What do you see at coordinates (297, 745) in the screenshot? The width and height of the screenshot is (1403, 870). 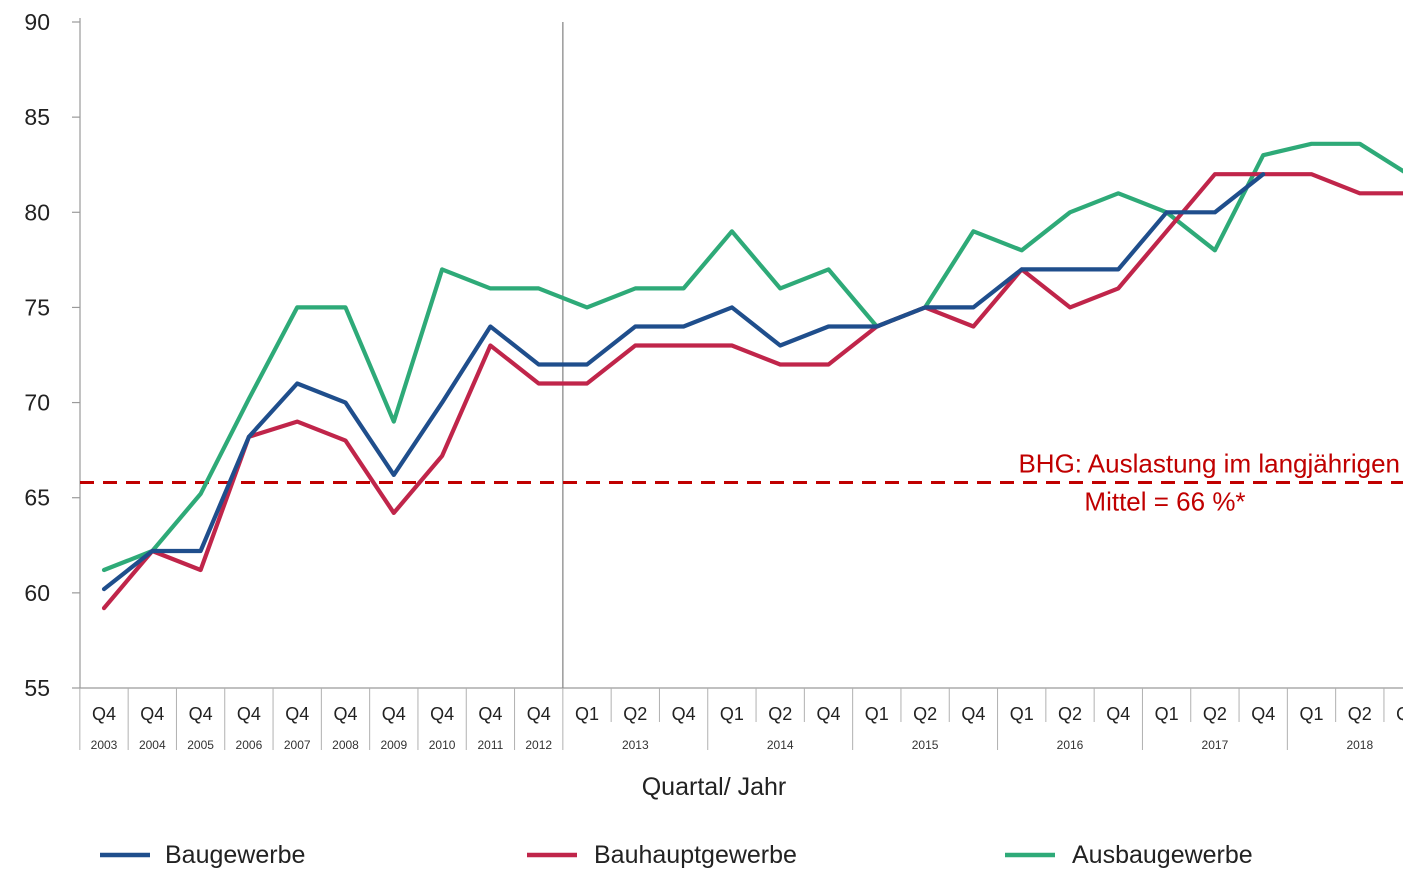 I see `year-label: 2007` at bounding box center [297, 745].